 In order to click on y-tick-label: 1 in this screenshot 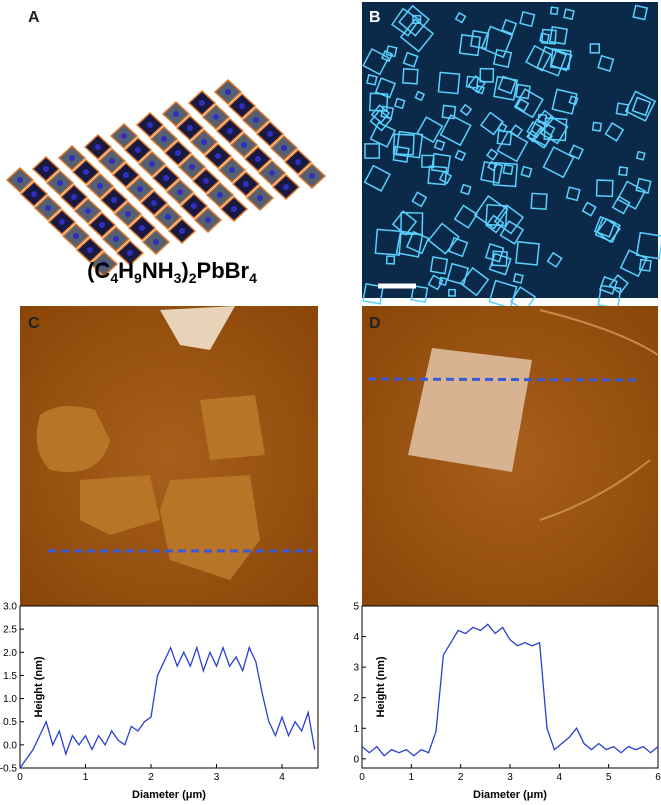, I will do `click(356, 729)`.